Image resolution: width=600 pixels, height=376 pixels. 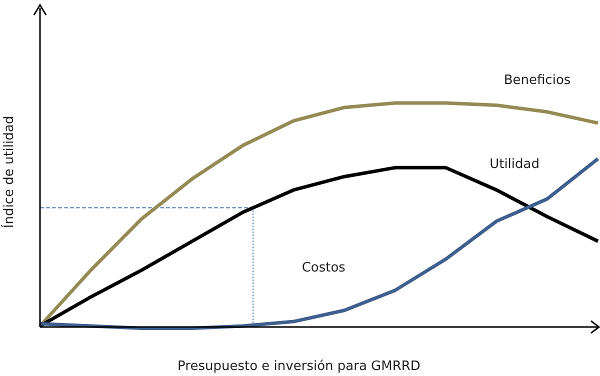 What do you see at coordinates (299, 366) in the screenshot?
I see `x-axis-title: Presupuesto e inversión para GMRRD` at bounding box center [299, 366].